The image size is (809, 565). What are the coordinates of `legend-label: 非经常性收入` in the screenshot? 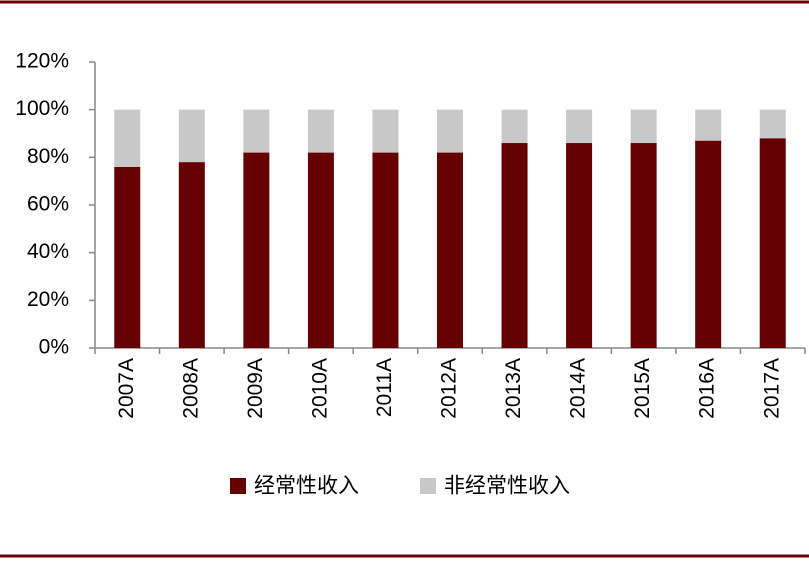 It's located at (507, 486).